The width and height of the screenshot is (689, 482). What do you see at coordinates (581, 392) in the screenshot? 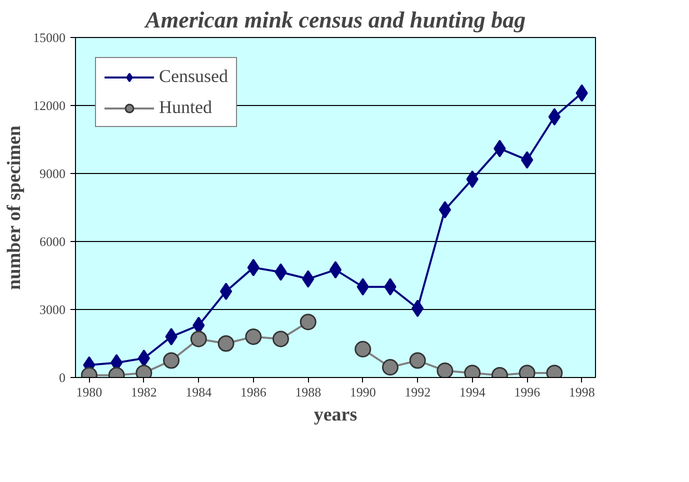
I see `x-tick-label: 1998` at bounding box center [581, 392].